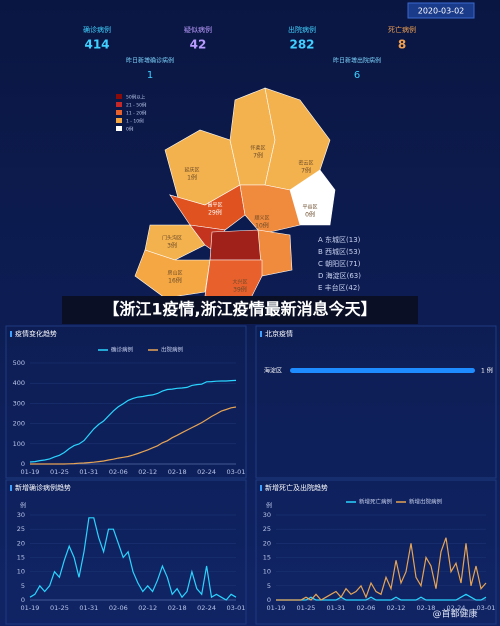  What do you see at coordinates (339, 252) in the screenshot?
I see `district-list-item: B 西城区(53)` at bounding box center [339, 252].